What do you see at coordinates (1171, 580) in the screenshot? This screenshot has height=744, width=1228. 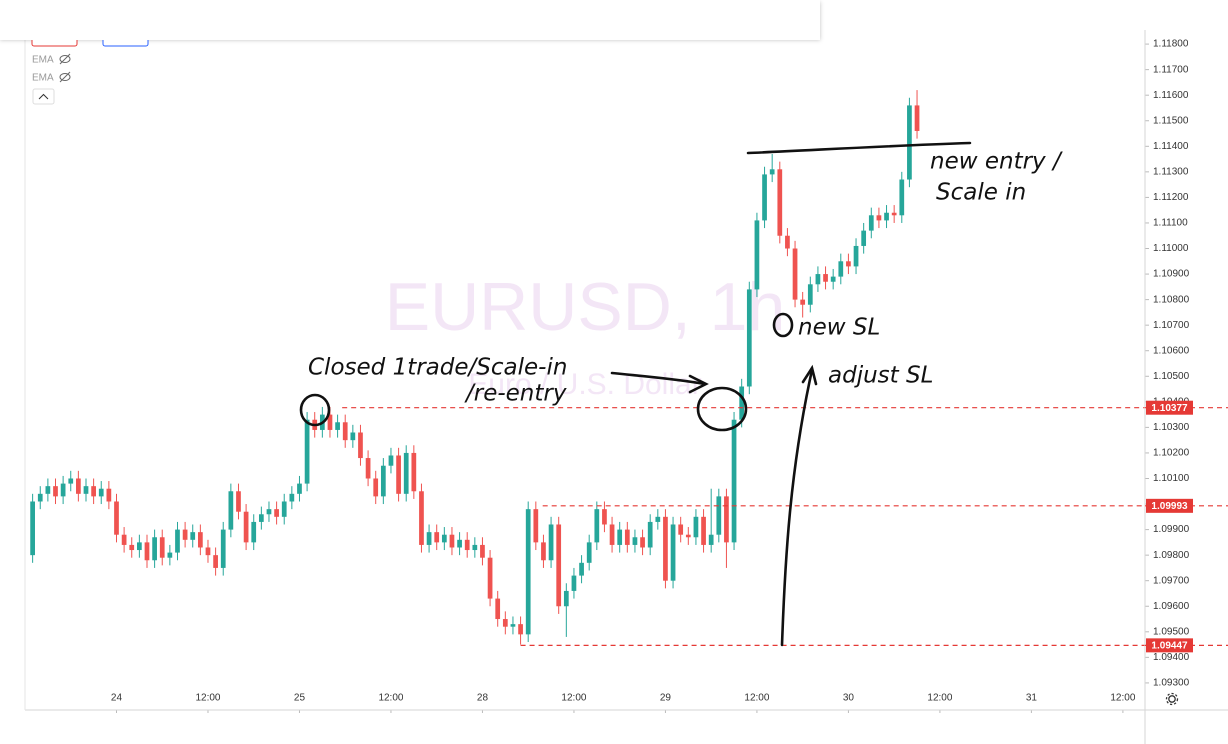 I see `y-tick-label: 1.09700` at bounding box center [1171, 580].